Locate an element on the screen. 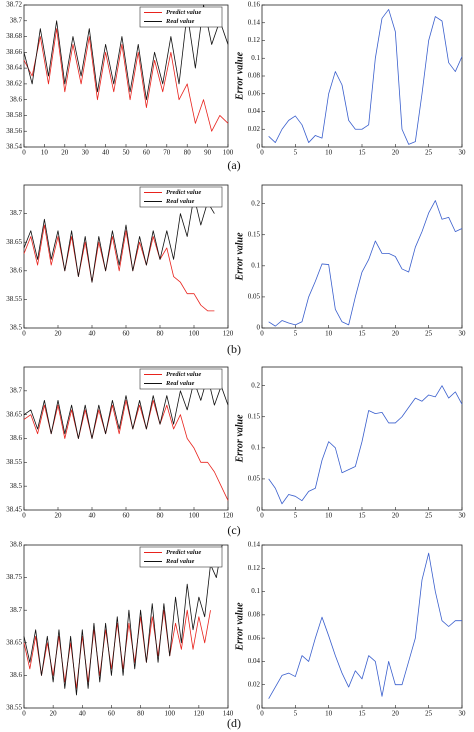  x-tick-label: 140 is located at coordinates (228, 714).